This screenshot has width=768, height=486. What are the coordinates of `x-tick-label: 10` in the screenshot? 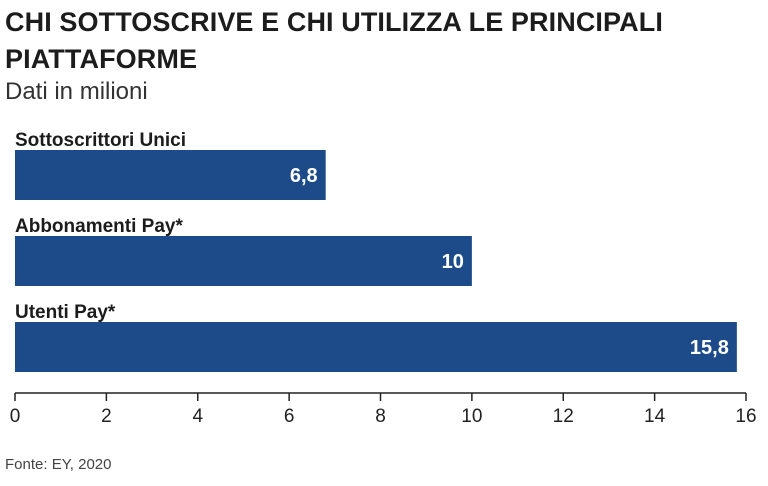 It's located at (471, 416).